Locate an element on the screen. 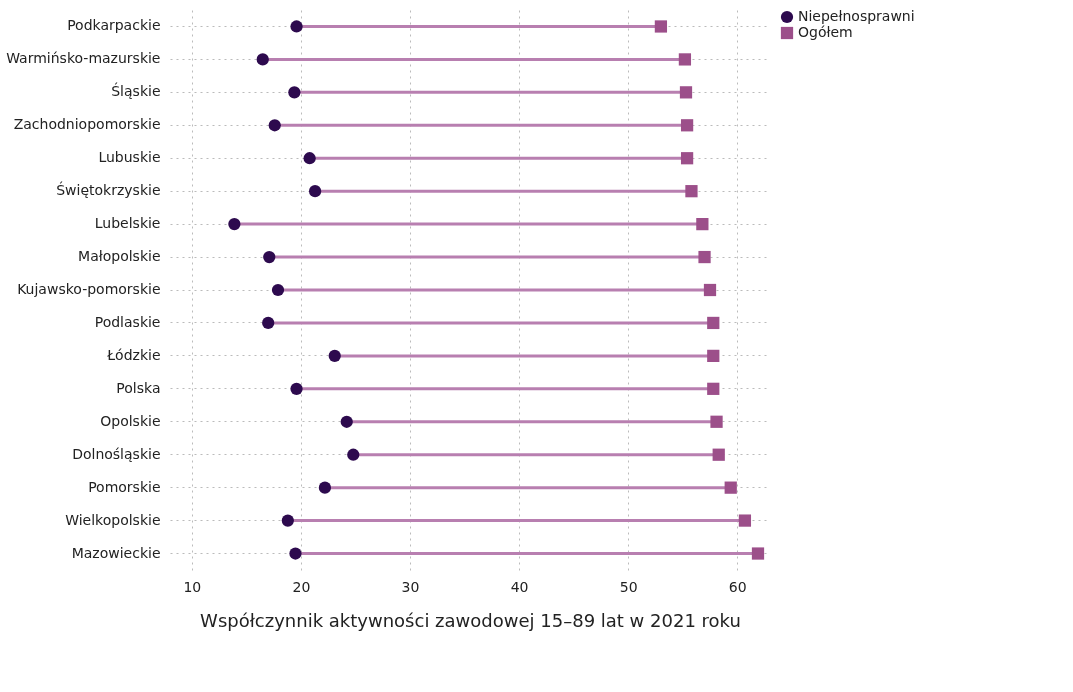 The height and width of the screenshot is (692, 1073). y-tick-label: Polska is located at coordinates (138, 387).